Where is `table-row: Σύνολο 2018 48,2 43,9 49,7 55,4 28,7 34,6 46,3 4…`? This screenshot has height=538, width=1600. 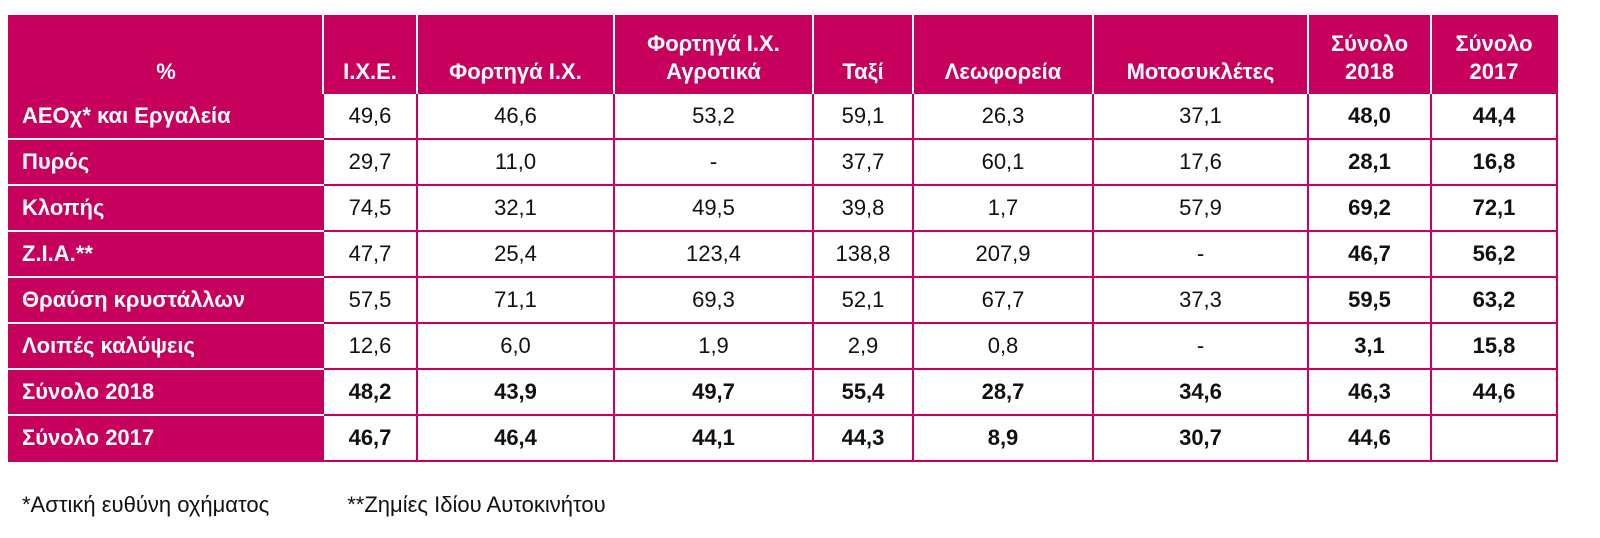 table-row: Σύνολο 2018 48,2 43,9 49,7 55,4 28,7 34,6 46,3 4… is located at coordinates (783, 392).